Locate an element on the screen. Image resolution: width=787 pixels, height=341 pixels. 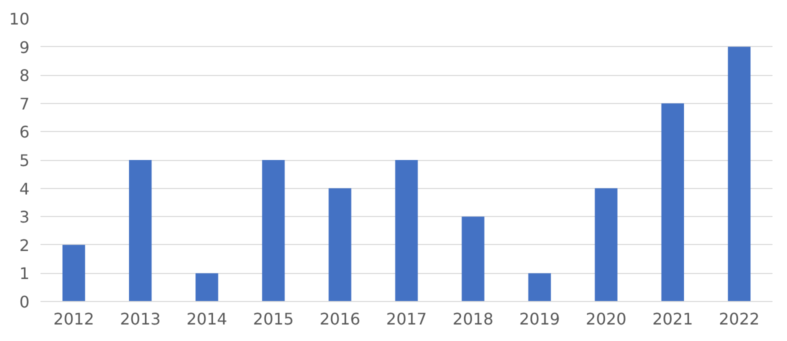
x-tick-label: 2021 is located at coordinates (673, 319).